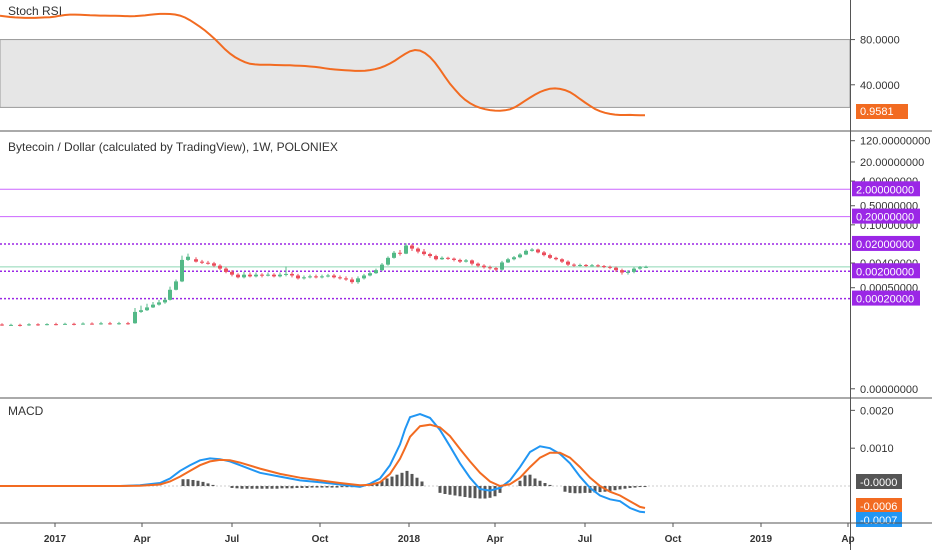 The image size is (932, 550). I want to click on stoch-rsi-tick-label: 40.0000, so click(880, 86).